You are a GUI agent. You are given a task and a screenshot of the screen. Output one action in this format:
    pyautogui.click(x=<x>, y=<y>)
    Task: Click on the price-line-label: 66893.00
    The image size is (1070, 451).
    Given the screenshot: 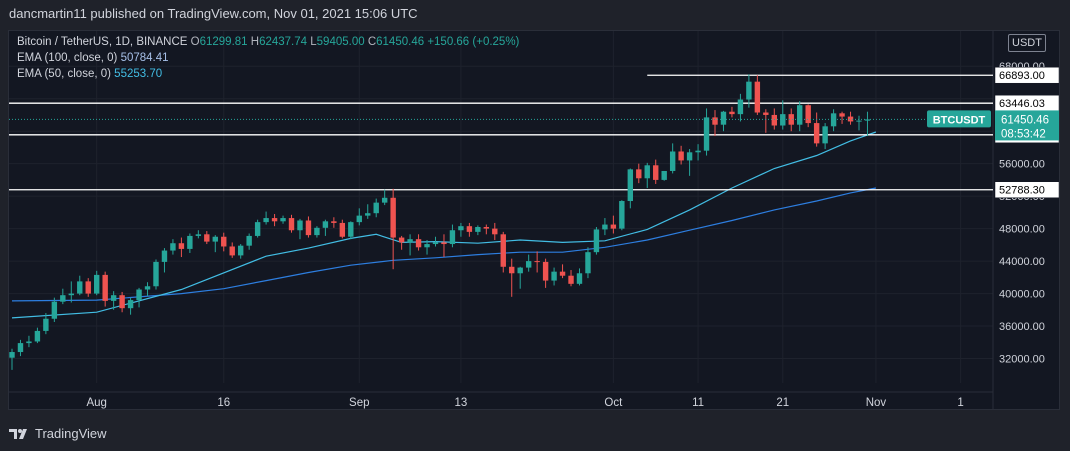 What is the action you would take?
    pyautogui.click(x=1022, y=76)
    